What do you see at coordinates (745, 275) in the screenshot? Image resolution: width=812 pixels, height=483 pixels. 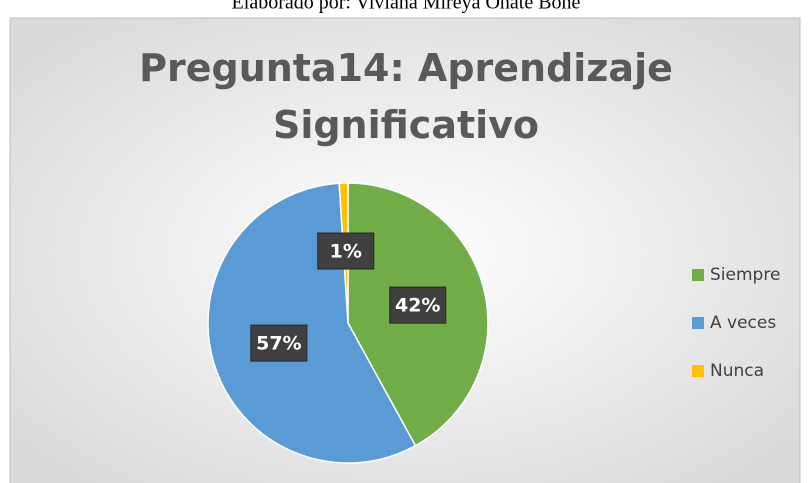 I see `legend-label: Siempre` at bounding box center [745, 275].